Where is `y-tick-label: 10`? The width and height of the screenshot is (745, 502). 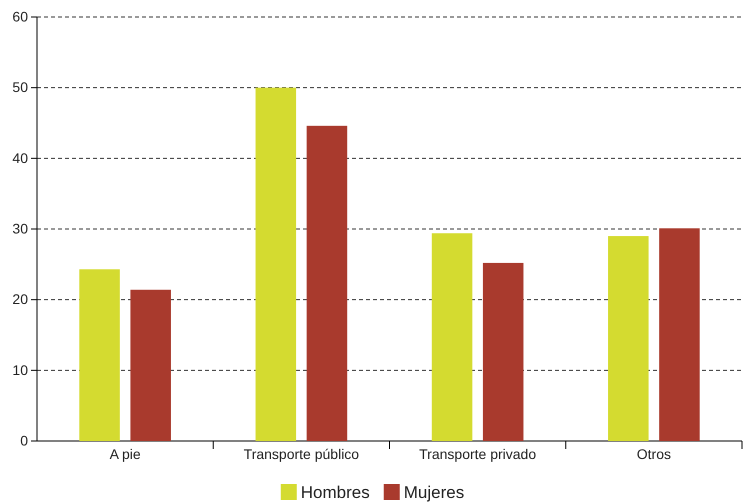
y-tick-label: 10 is located at coordinates (20, 370).